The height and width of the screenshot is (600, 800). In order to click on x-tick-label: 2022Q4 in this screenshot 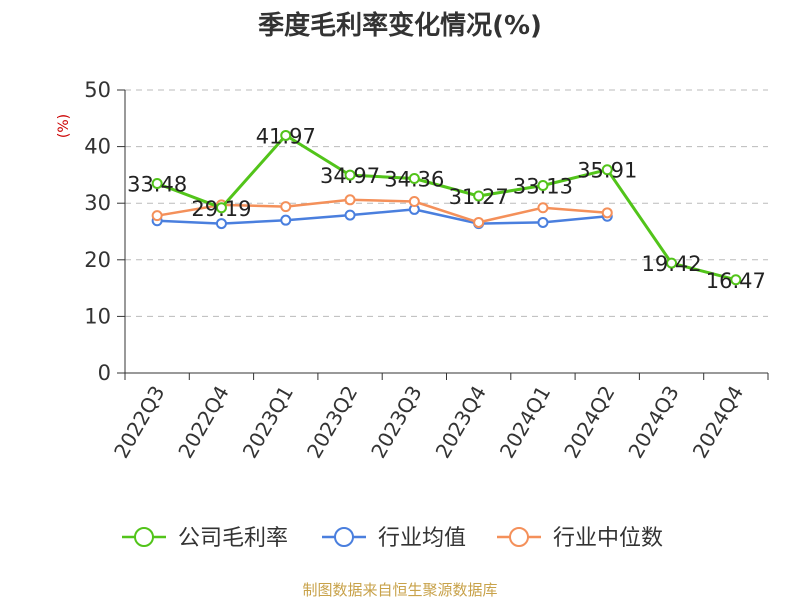, I will do `click(203, 422)`.